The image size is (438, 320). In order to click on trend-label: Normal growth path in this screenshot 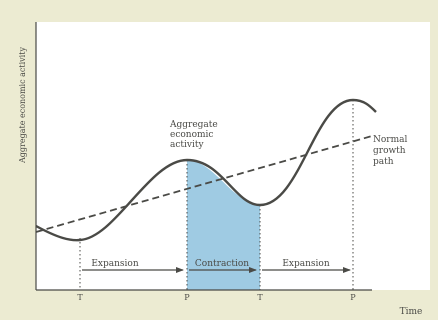, I will do `click(391, 151)`.